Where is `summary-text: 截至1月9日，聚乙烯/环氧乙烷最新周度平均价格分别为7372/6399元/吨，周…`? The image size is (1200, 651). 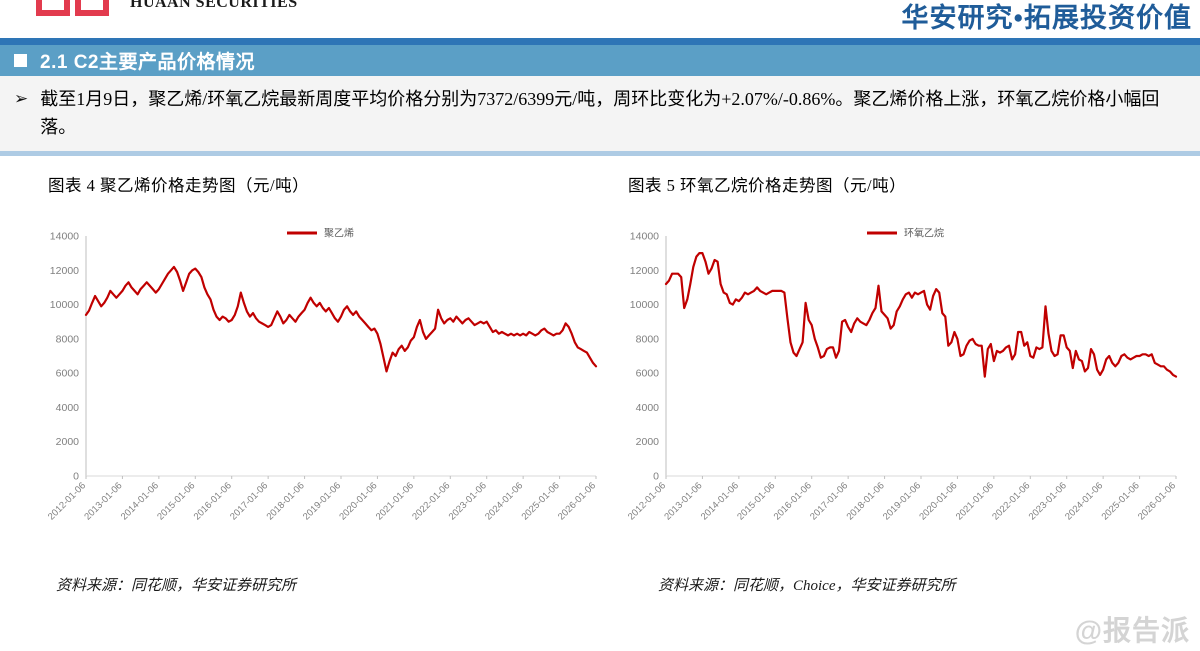
summary-text: 截至1月9日，聚乙烯/环氧乙烷最新周度平均价格分别为7372/6399元/吨，周… is located at coordinates (600, 113).